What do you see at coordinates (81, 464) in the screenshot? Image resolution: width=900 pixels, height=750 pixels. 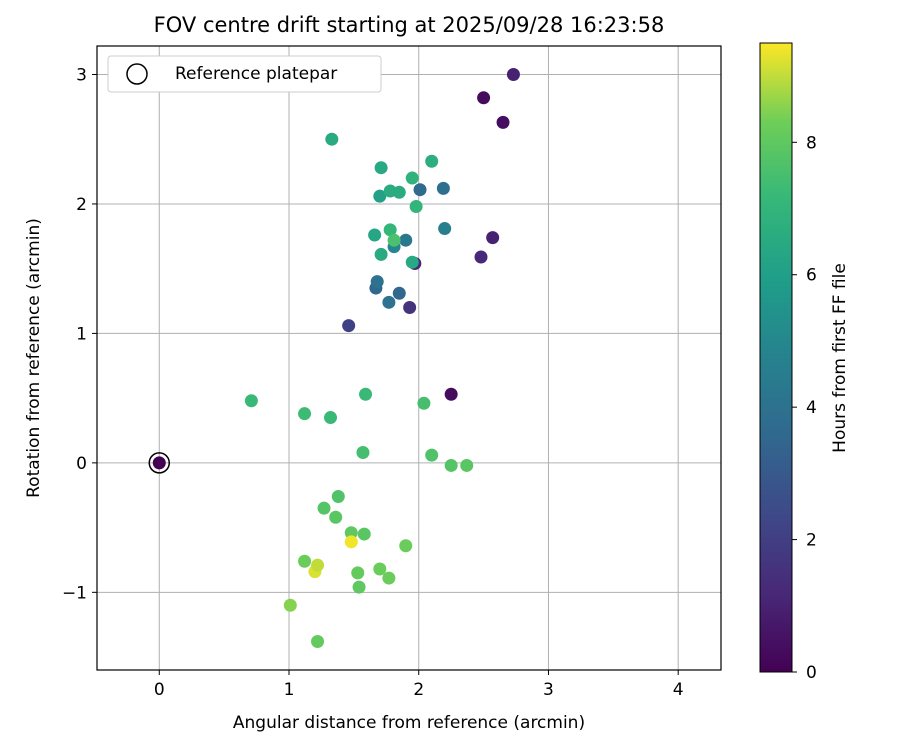 I see `y-tick-label: 0` at bounding box center [81, 464].